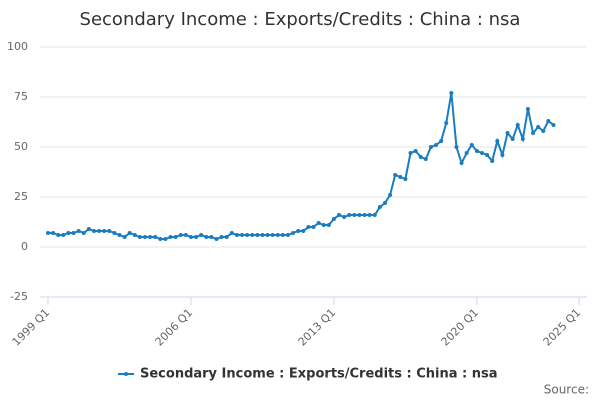 The width and height of the screenshot is (600, 400). What do you see at coordinates (460, 327) in the screenshot?
I see `x-tick-label: 2020 Q1` at bounding box center [460, 327].